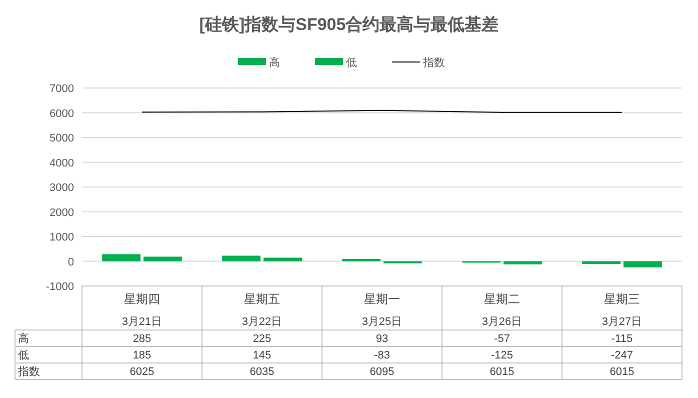 The width and height of the screenshot is (698, 398). Describe the element at coordinates (142, 372) in the screenshot. I see `data-label: 6025` at that location.